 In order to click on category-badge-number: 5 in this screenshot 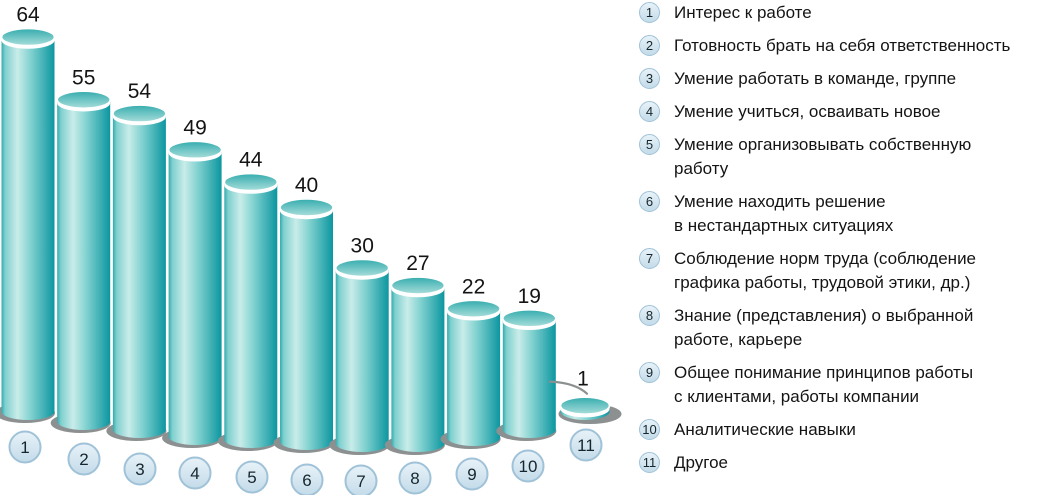, I will do `click(251, 477)`.